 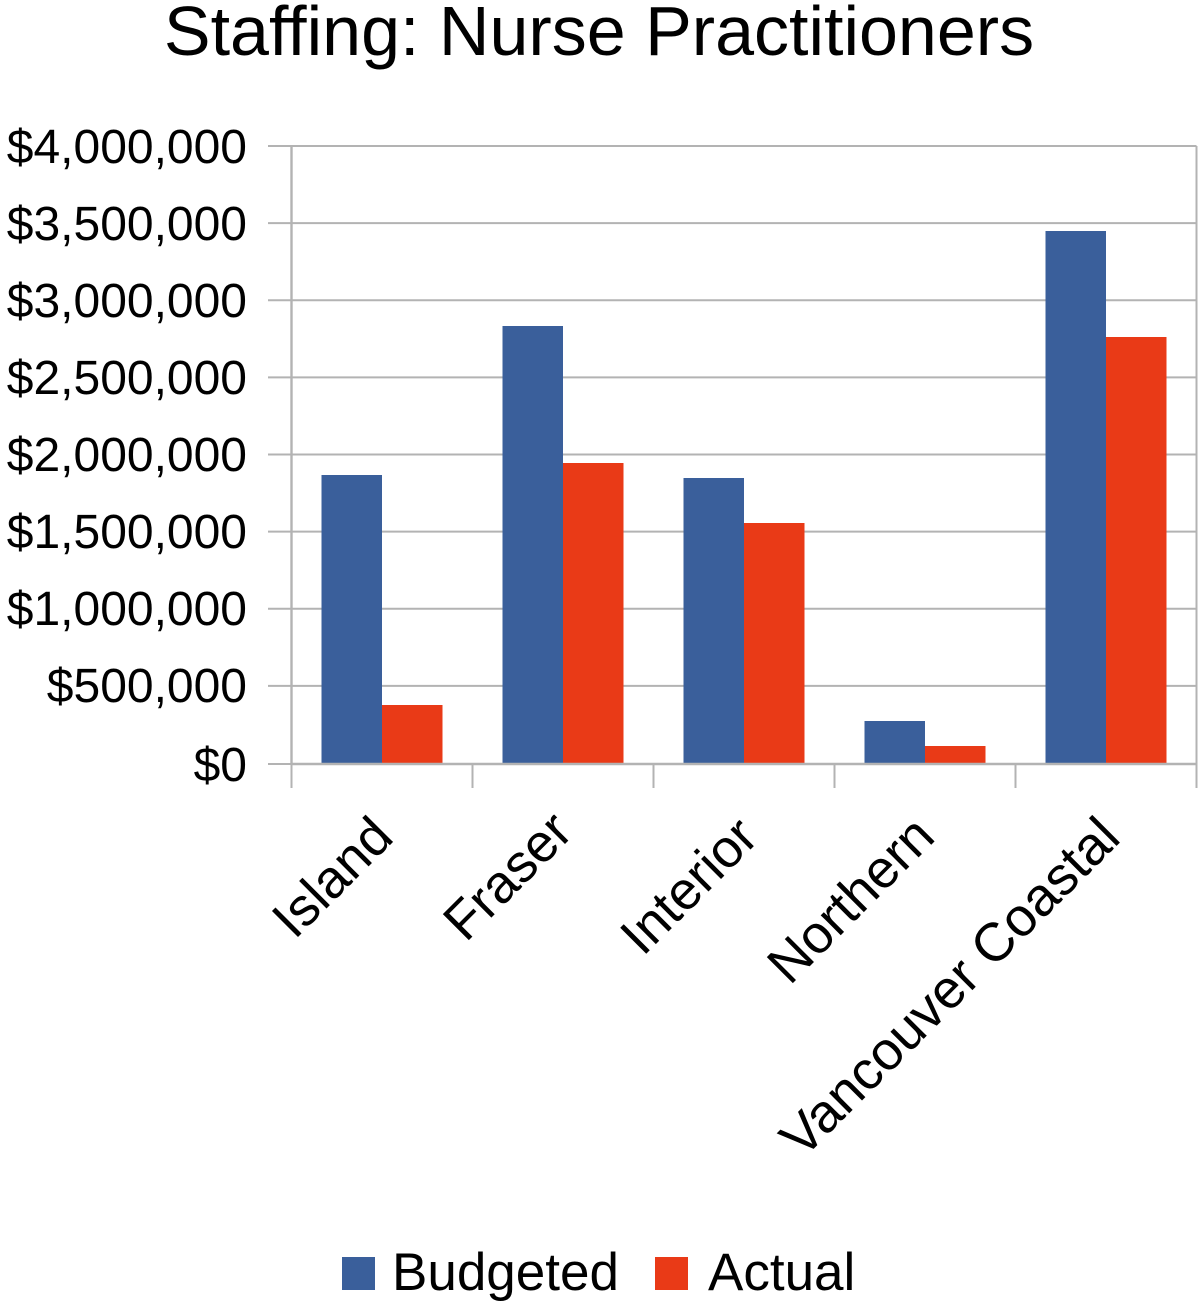 What do you see at coordinates (147, 686) in the screenshot?
I see `svg-text: $500,000` at bounding box center [147, 686].